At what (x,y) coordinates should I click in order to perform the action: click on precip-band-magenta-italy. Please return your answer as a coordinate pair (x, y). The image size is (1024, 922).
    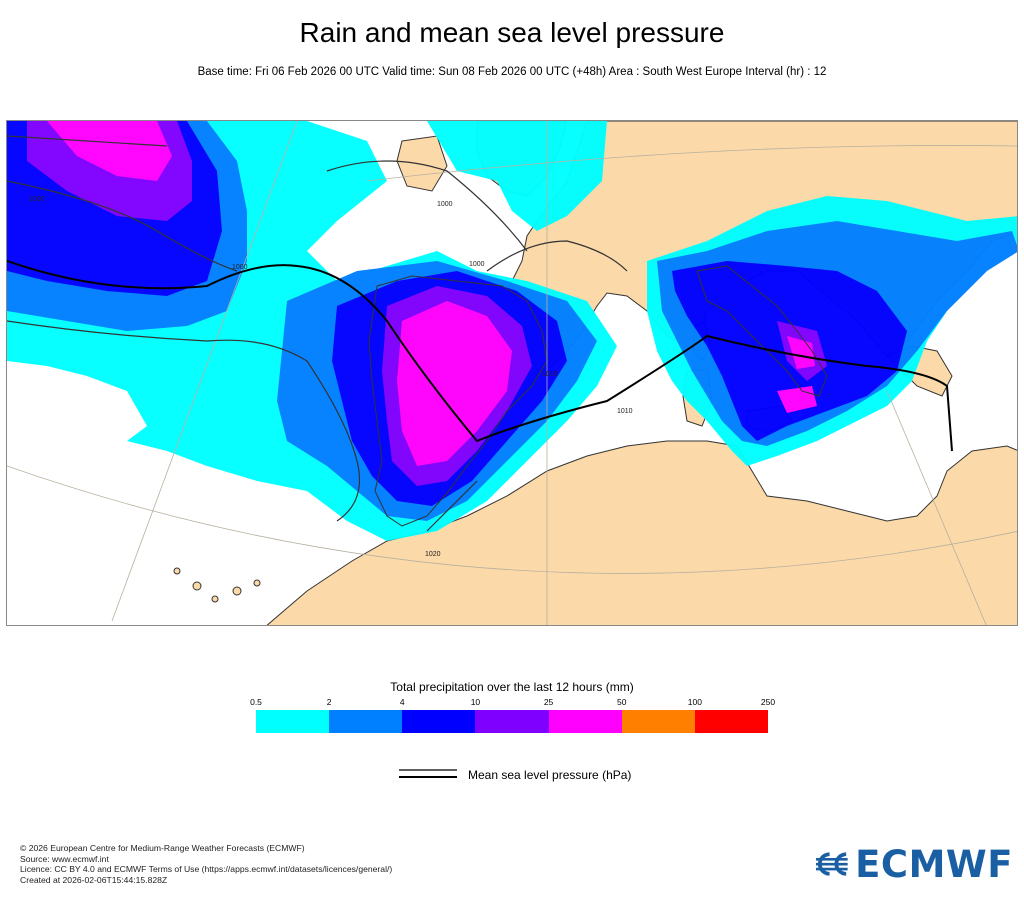
    Looking at the image, I should click on (801, 352).